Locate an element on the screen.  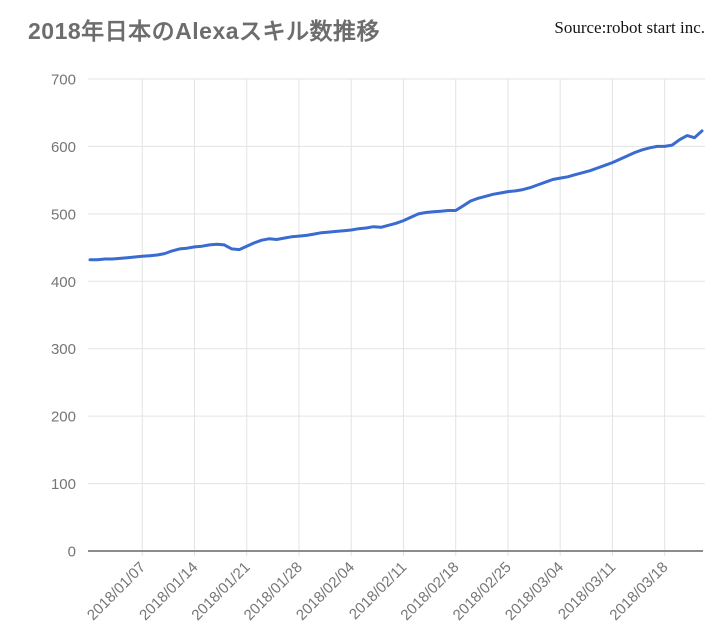
source-credit: Source:robot start inc. is located at coordinates (629, 27).